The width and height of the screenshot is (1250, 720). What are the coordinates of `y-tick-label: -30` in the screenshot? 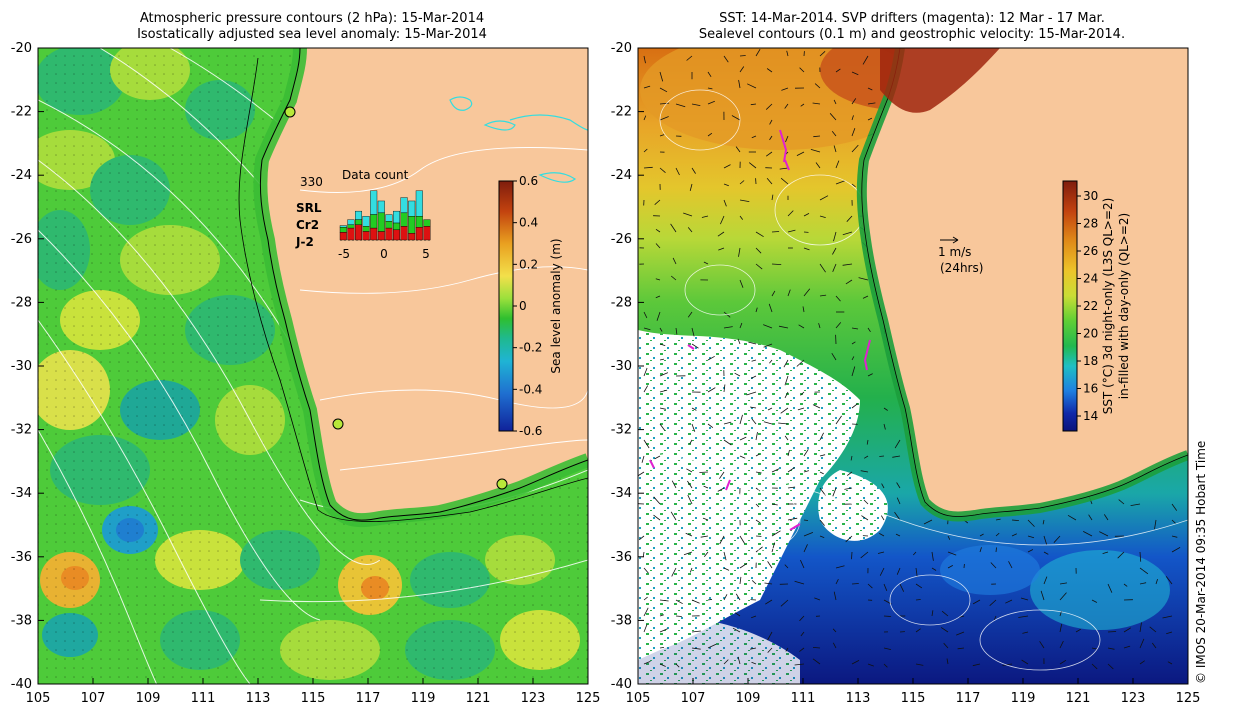 It's located at (21, 366).